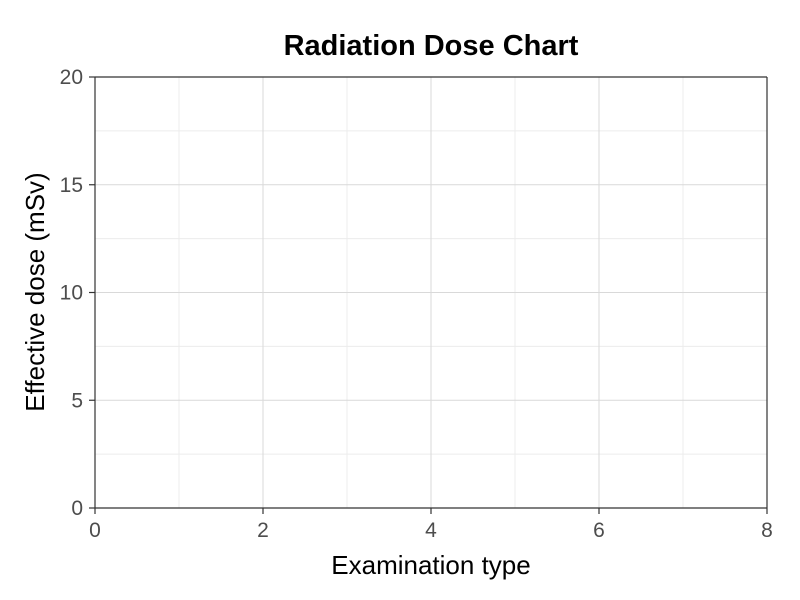 The width and height of the screenshot is (800, 600). I want to click on x-tick-label: 2, so click(263, 530).